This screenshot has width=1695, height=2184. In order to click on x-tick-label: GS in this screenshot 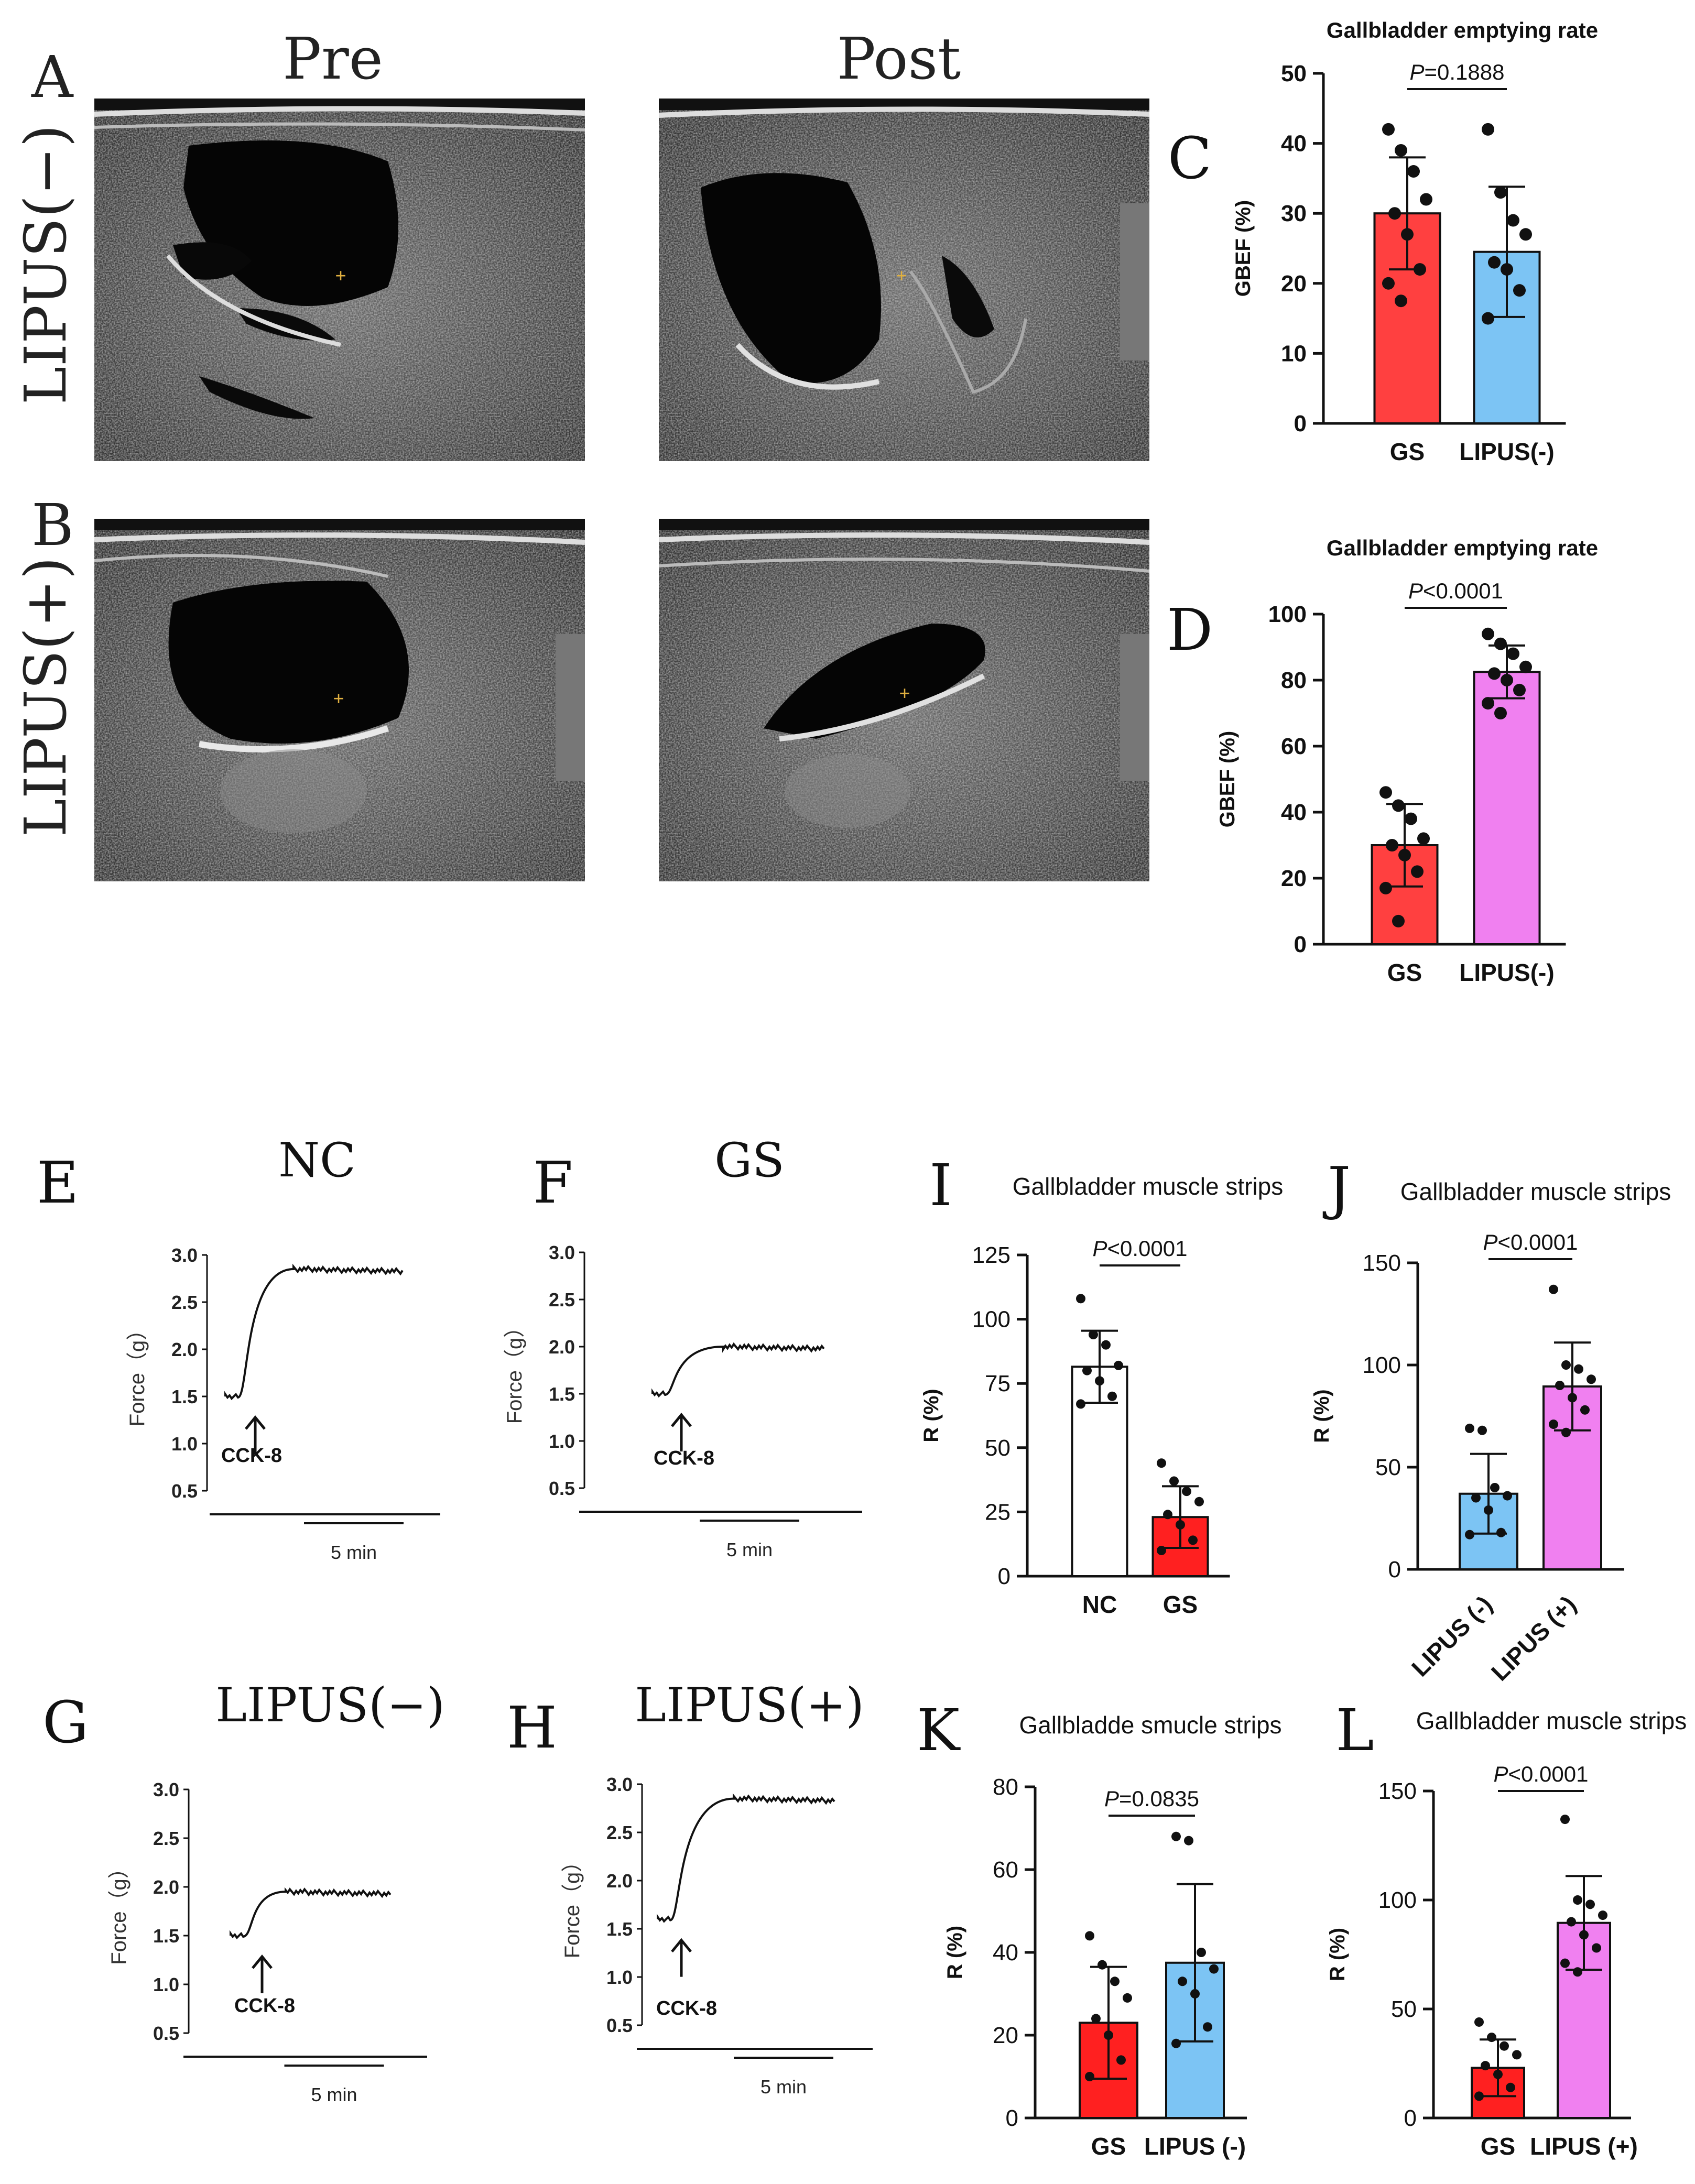, I will do `click(1407, 451)`.